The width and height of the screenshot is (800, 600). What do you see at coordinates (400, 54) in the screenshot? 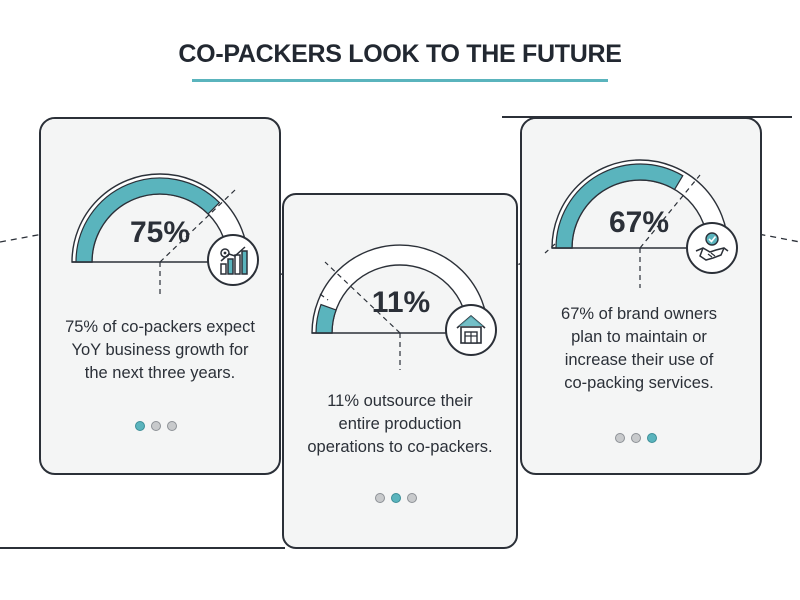
I see `page-title: CO-PACKERS LOOK TO THE FUTURE` at bounding box center [400, 54].